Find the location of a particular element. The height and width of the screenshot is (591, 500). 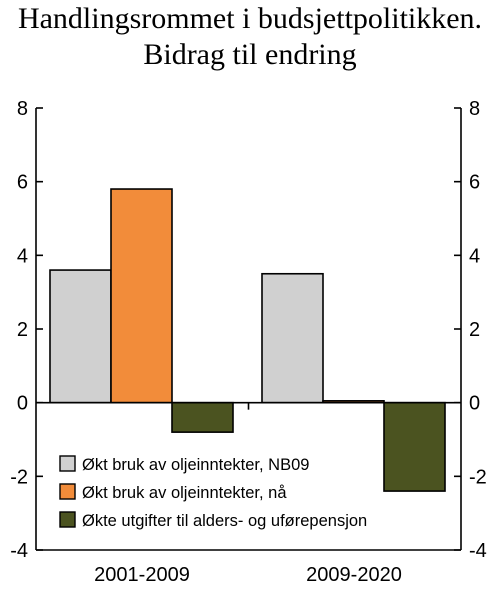

y-tick-label-right: 4 is located at coordinates (474, 256).